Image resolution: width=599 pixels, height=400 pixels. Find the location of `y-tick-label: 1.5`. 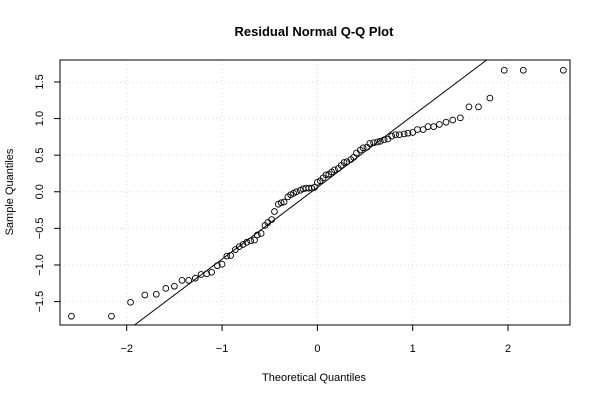

y-tick-label: 1.5 is located at coordinates (40, 81).